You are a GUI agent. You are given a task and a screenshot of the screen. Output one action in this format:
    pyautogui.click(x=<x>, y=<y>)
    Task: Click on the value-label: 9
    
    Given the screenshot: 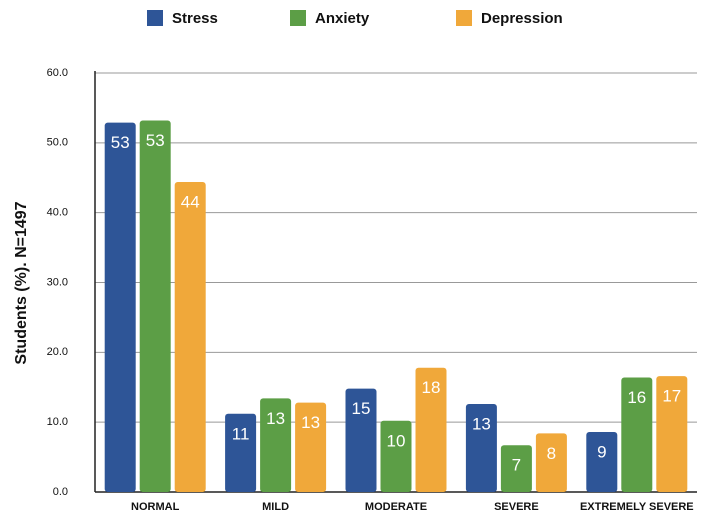 What is the action you would take?
    pyautogui.click(x=601, y=451)
    